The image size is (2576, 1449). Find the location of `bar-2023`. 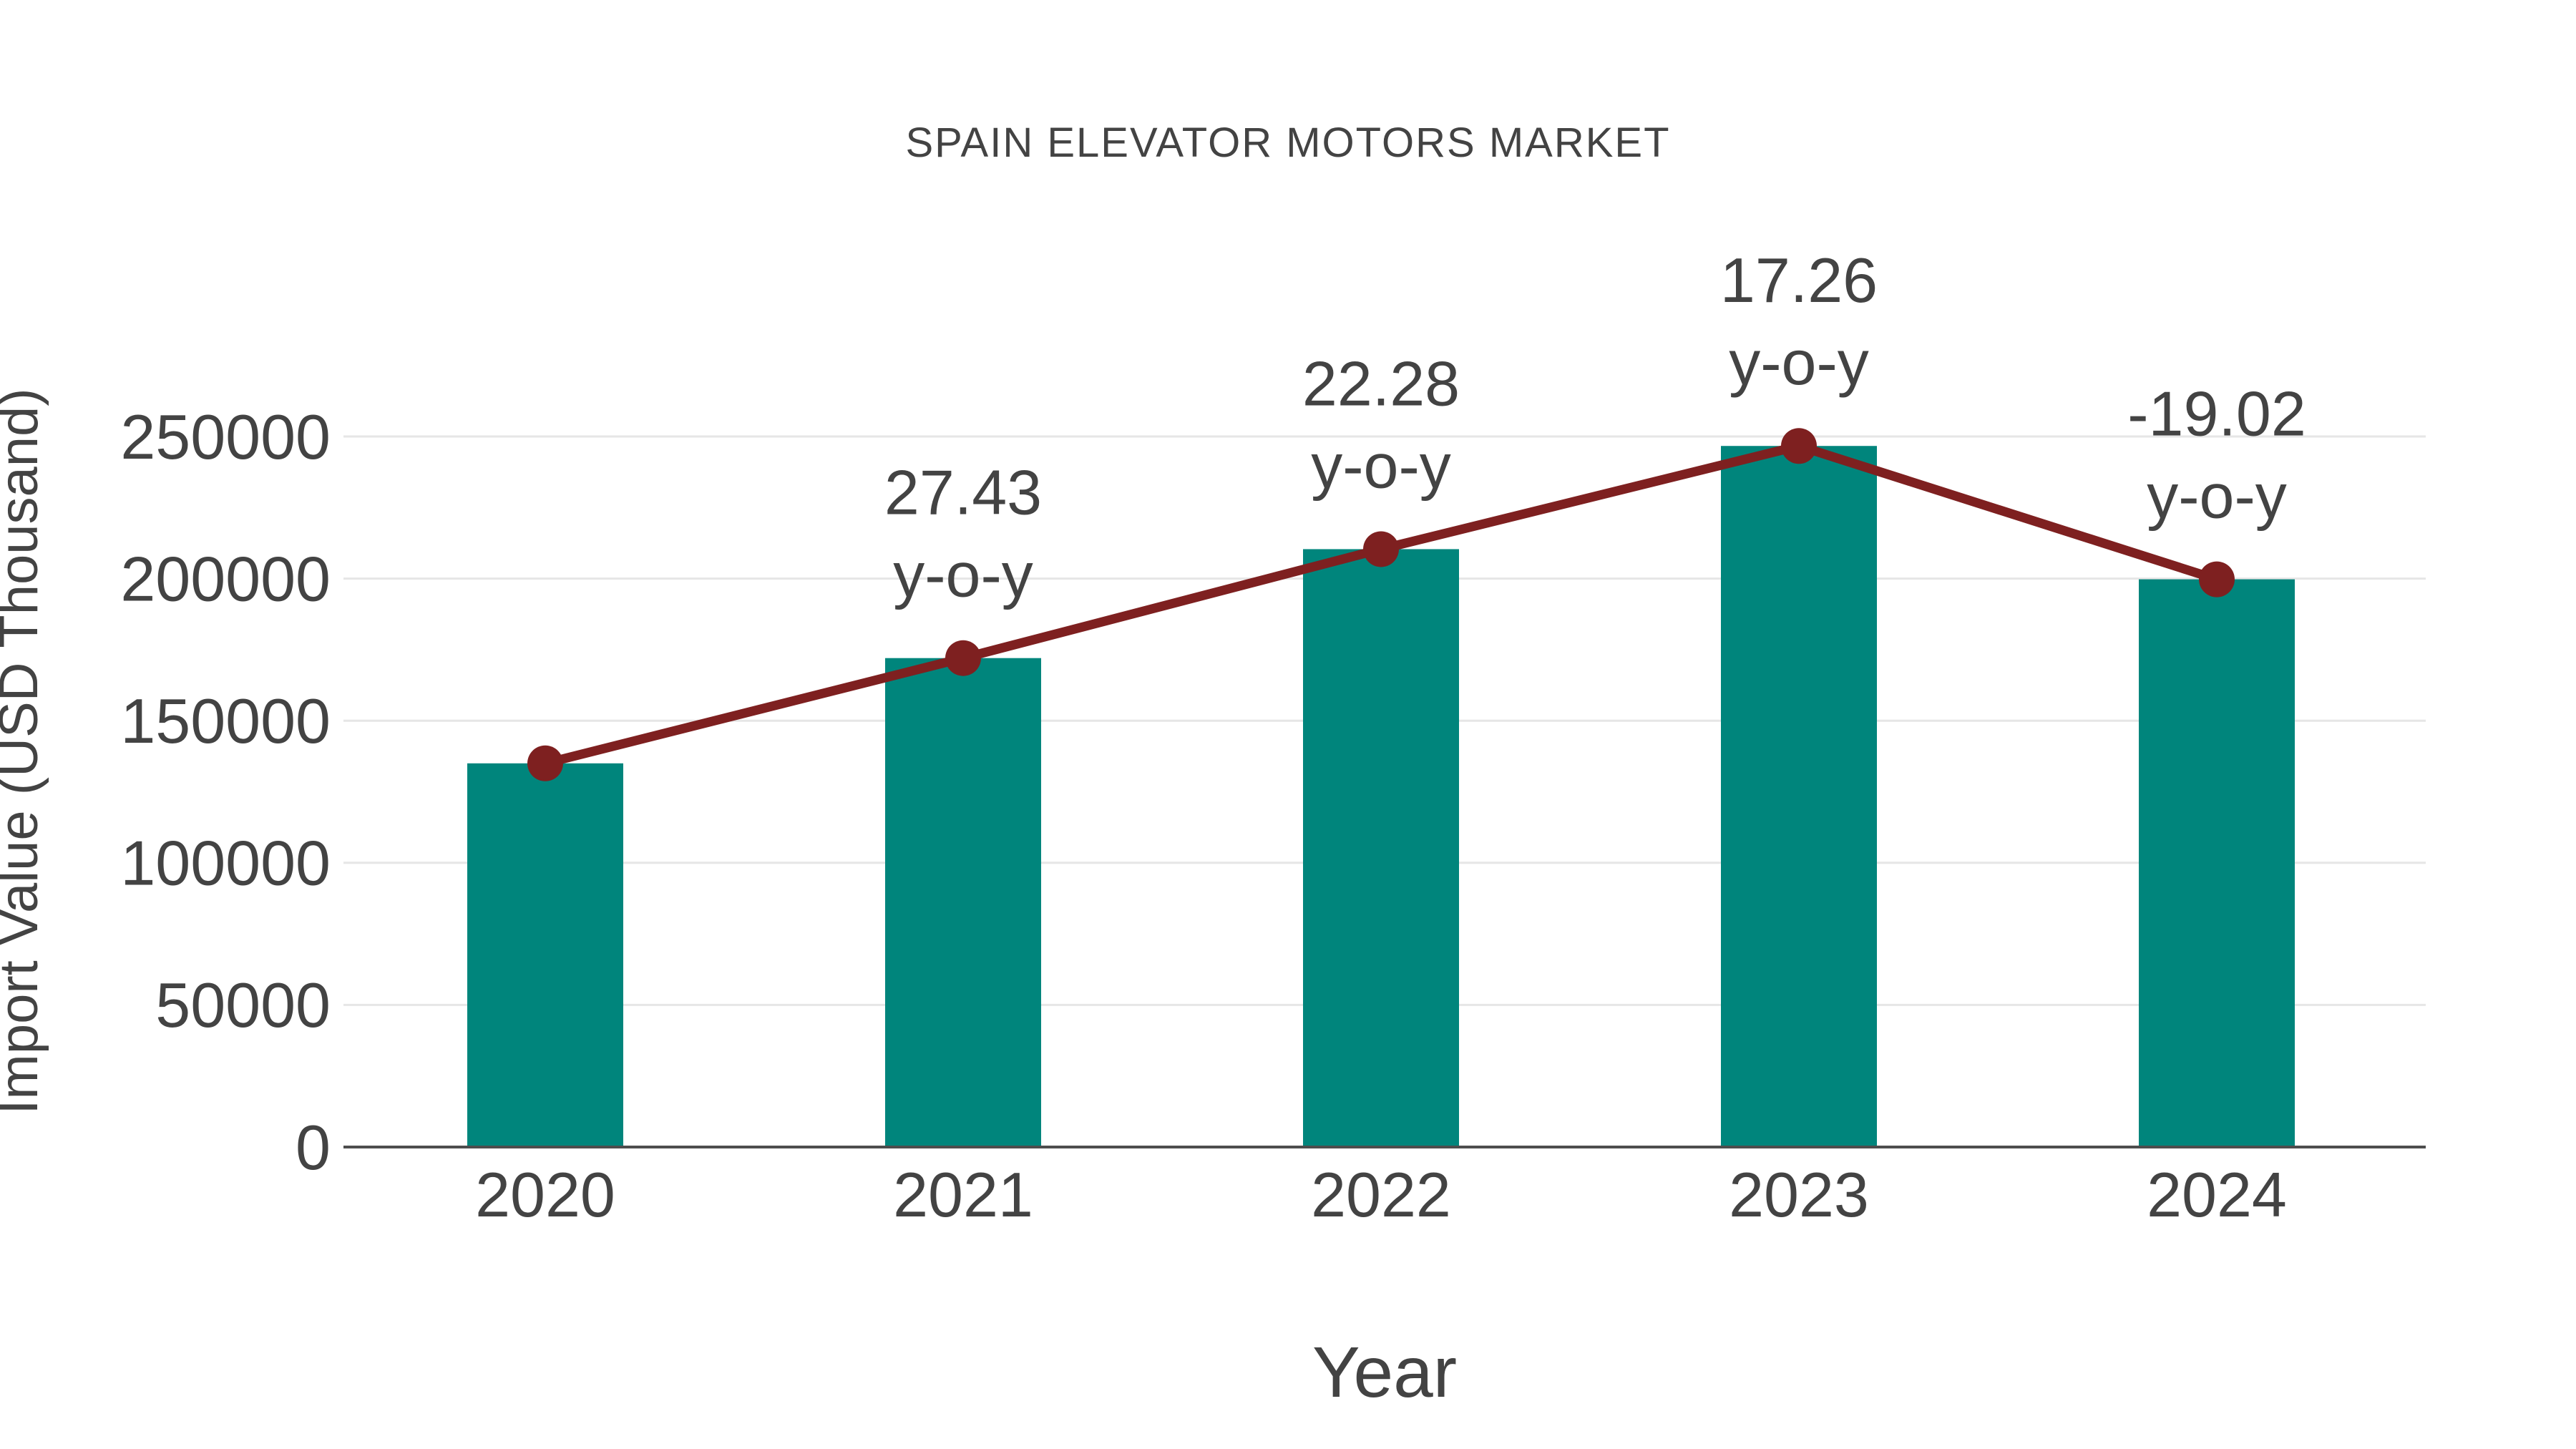

bar-2023 is located at coordinates (1799, 796).